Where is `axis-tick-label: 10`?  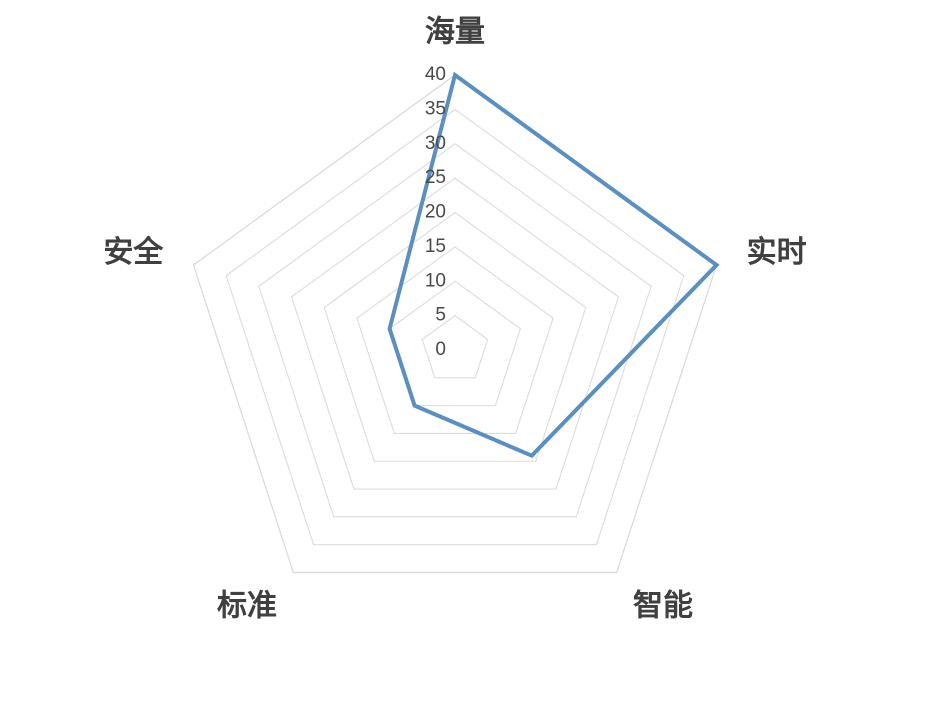
axis-tick-label: 10 is located at coordinates (435, 280).